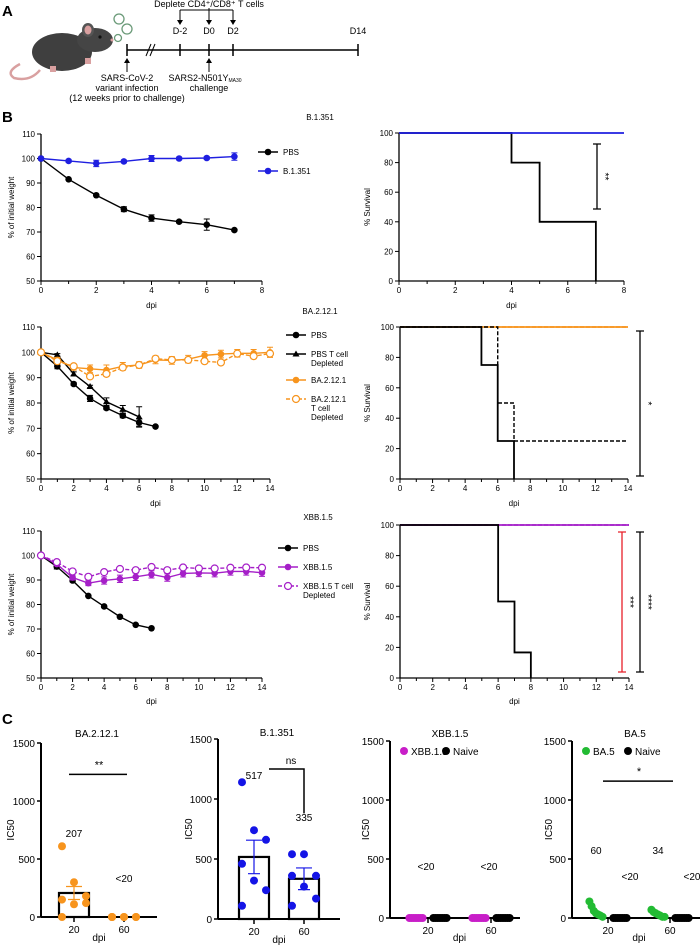 This screenshot has height=946, width=700. What do you see at coordinates (639, 772) in the screenshot?
I see `significance-label: *` at bounding box center [639, 772].